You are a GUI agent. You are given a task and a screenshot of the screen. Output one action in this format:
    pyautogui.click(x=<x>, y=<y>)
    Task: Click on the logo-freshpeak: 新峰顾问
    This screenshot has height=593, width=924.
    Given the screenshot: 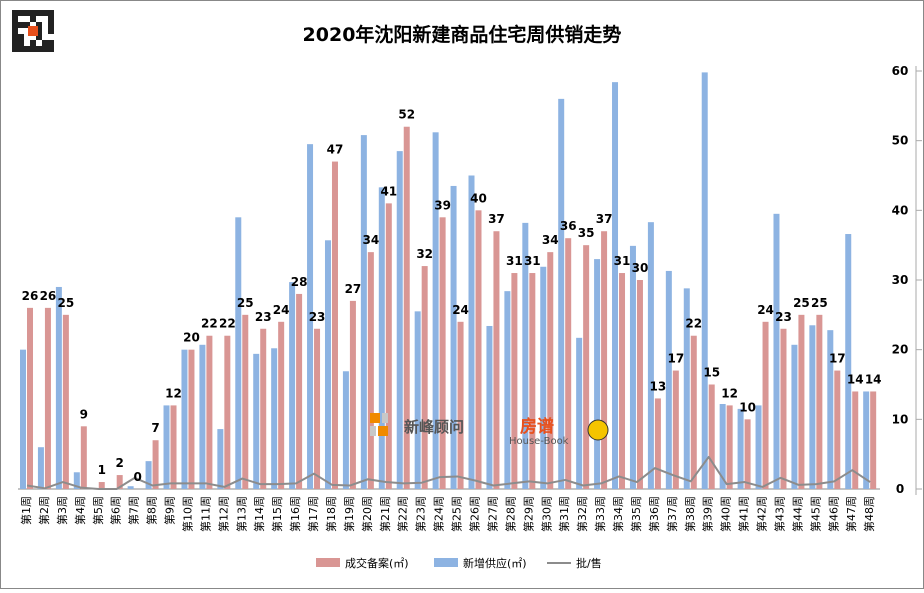 What is the action you would take?
    pyautogui.click(x=417, y=424)
    